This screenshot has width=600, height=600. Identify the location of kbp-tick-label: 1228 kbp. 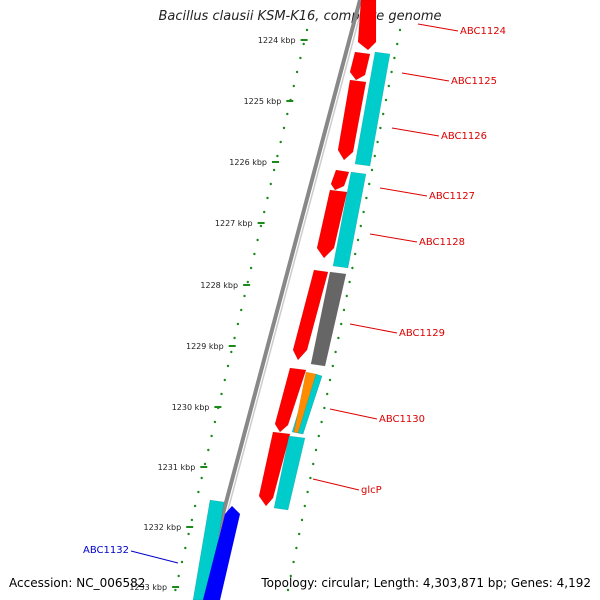
(219, 285).